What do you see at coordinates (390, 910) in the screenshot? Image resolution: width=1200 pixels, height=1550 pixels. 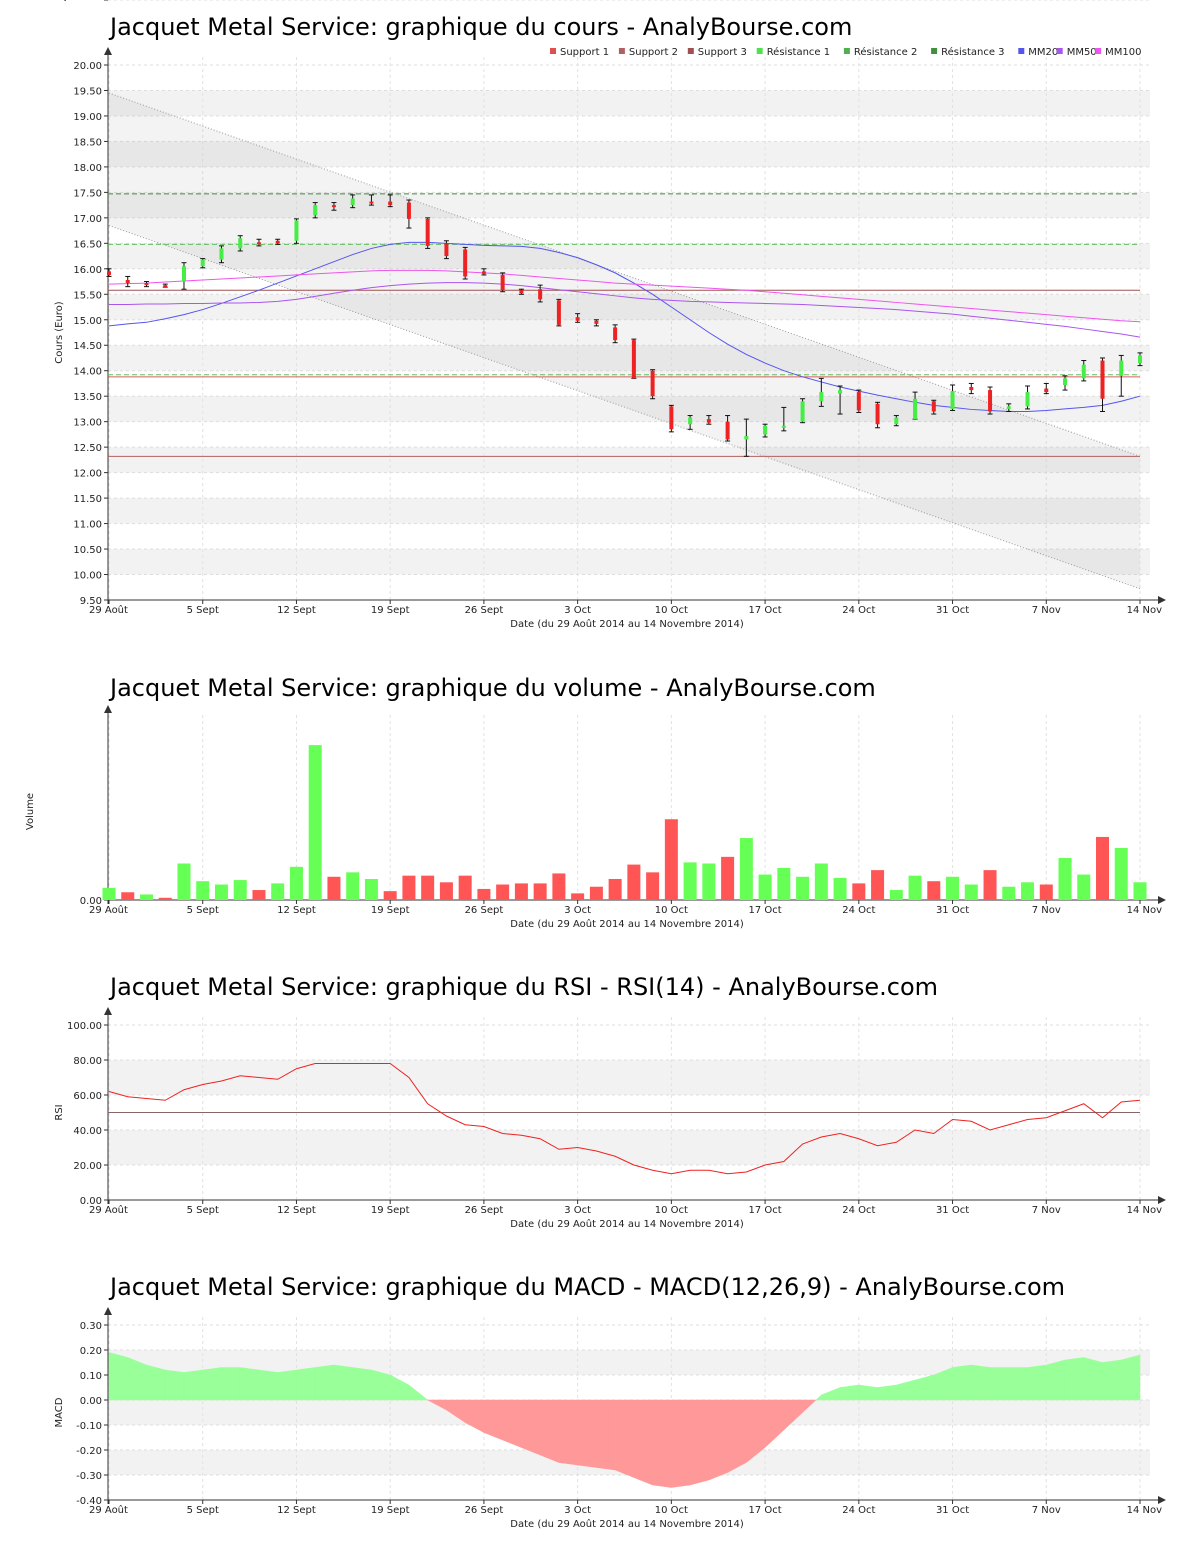 I see `x-tick-label: 19 Sept` at bounding box center [390, 910].